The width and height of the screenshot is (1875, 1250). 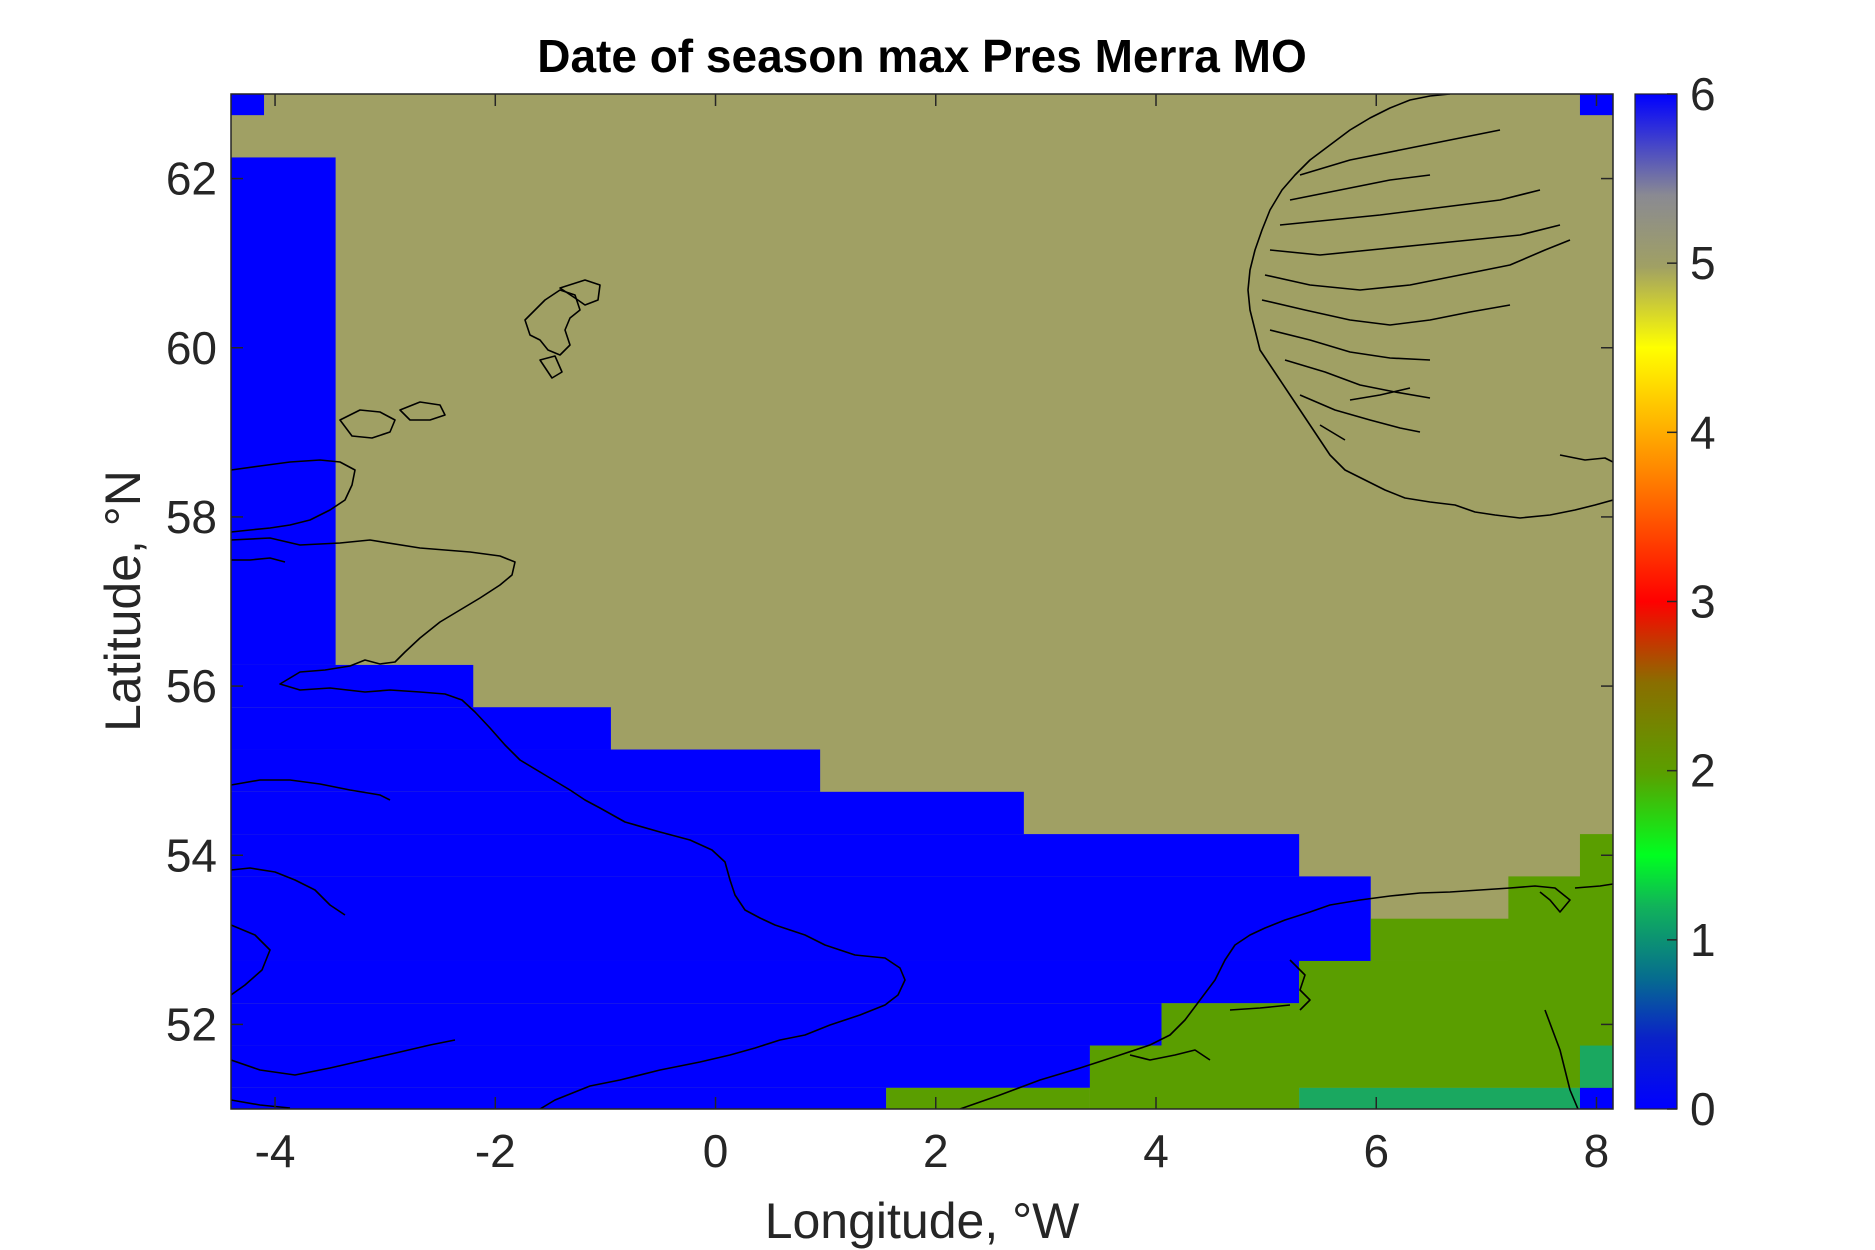 What do you see at coordinates (495, 1151) in the screenshot?
I see `x-tick-label: -2` at bounding box center [495, 1151].